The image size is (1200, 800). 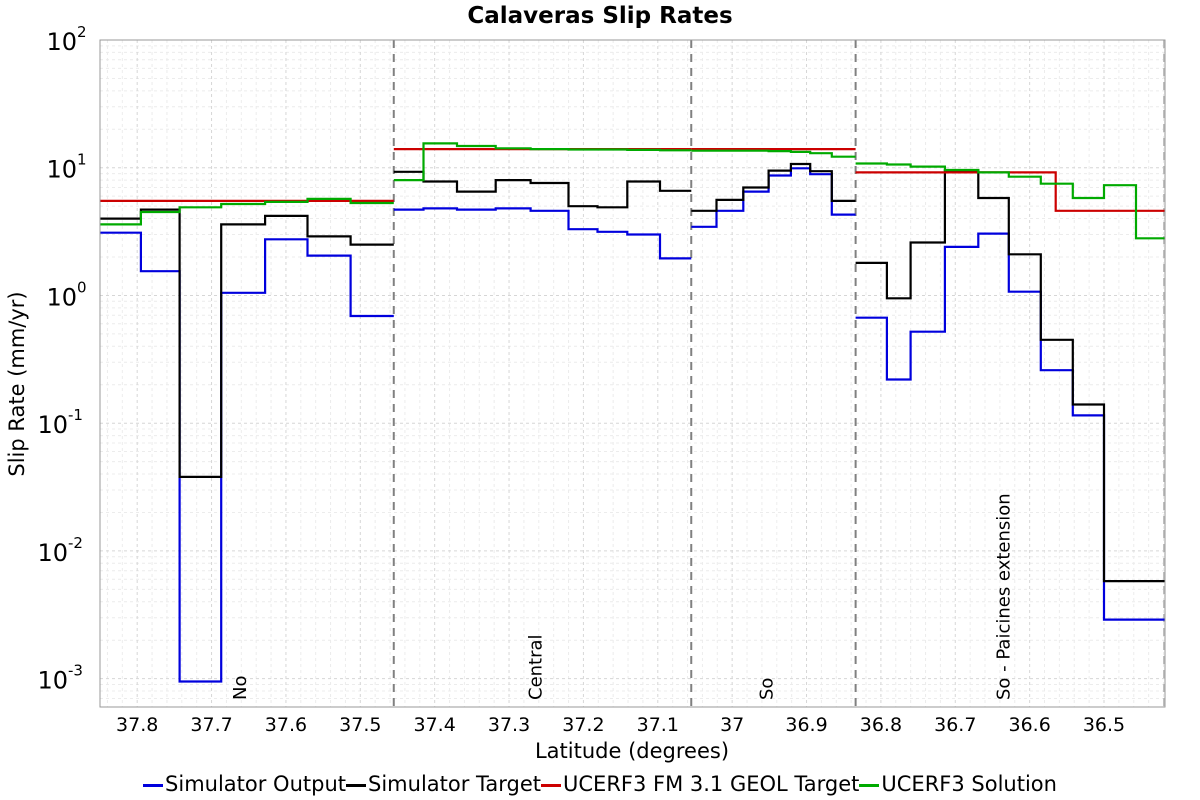 I want to click on legend-item: Simulator Output, so click(x=244, y=784).